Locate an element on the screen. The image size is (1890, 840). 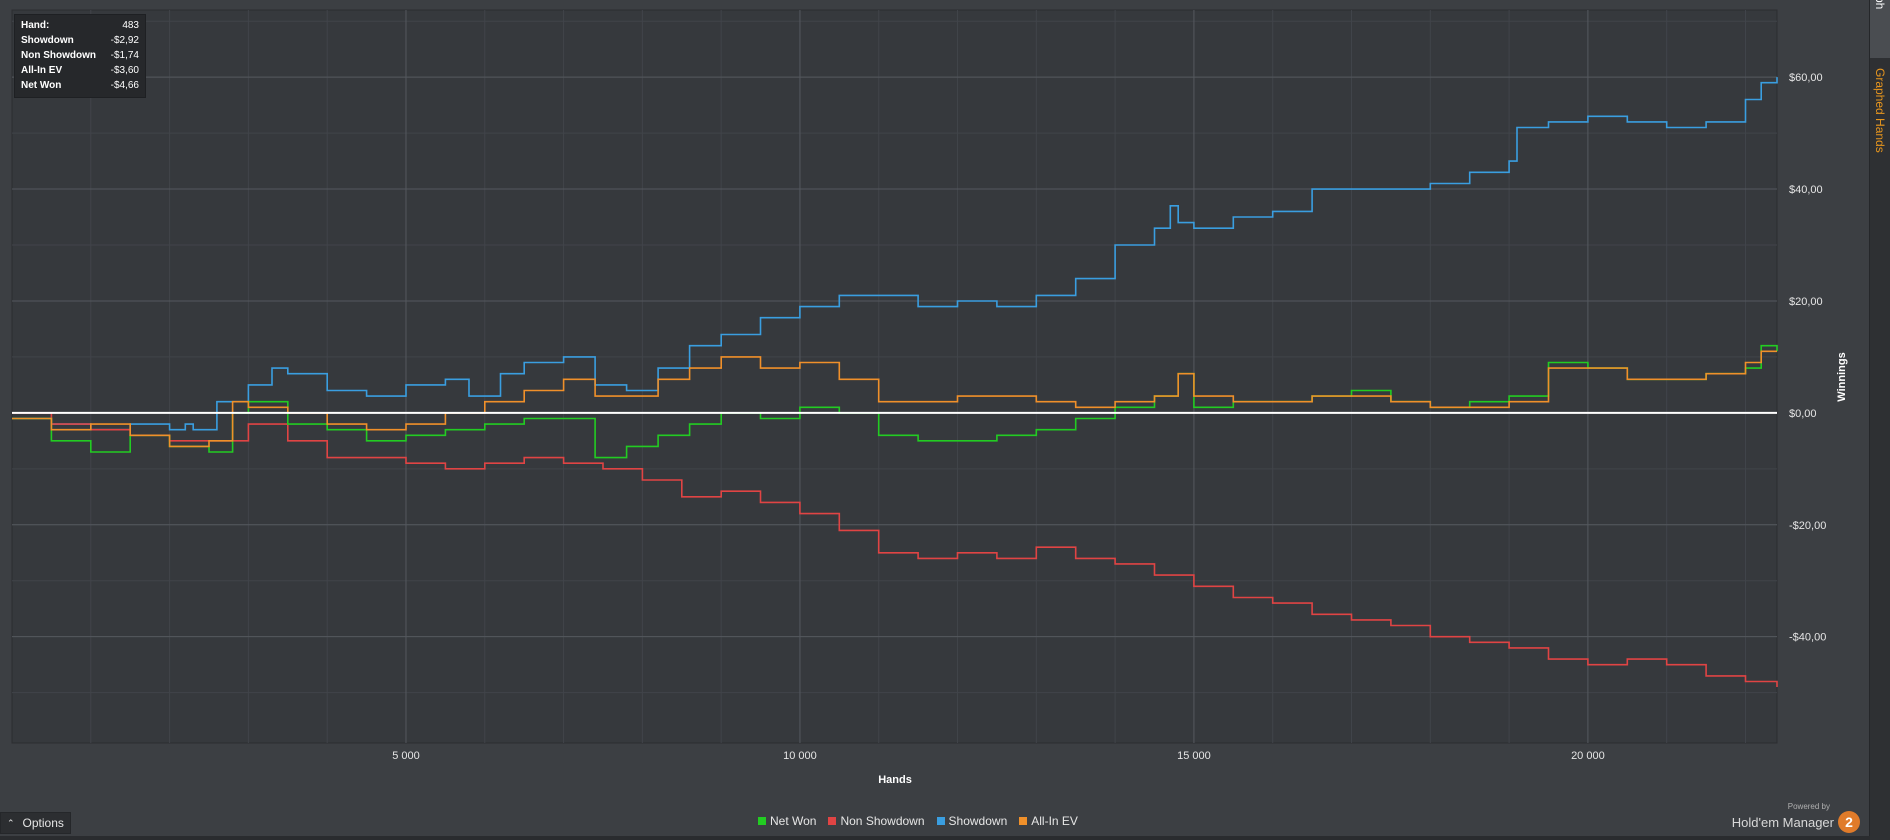
tooltip-row-net-won: Net Won -$4,66 is located at coordinates (80, 85).